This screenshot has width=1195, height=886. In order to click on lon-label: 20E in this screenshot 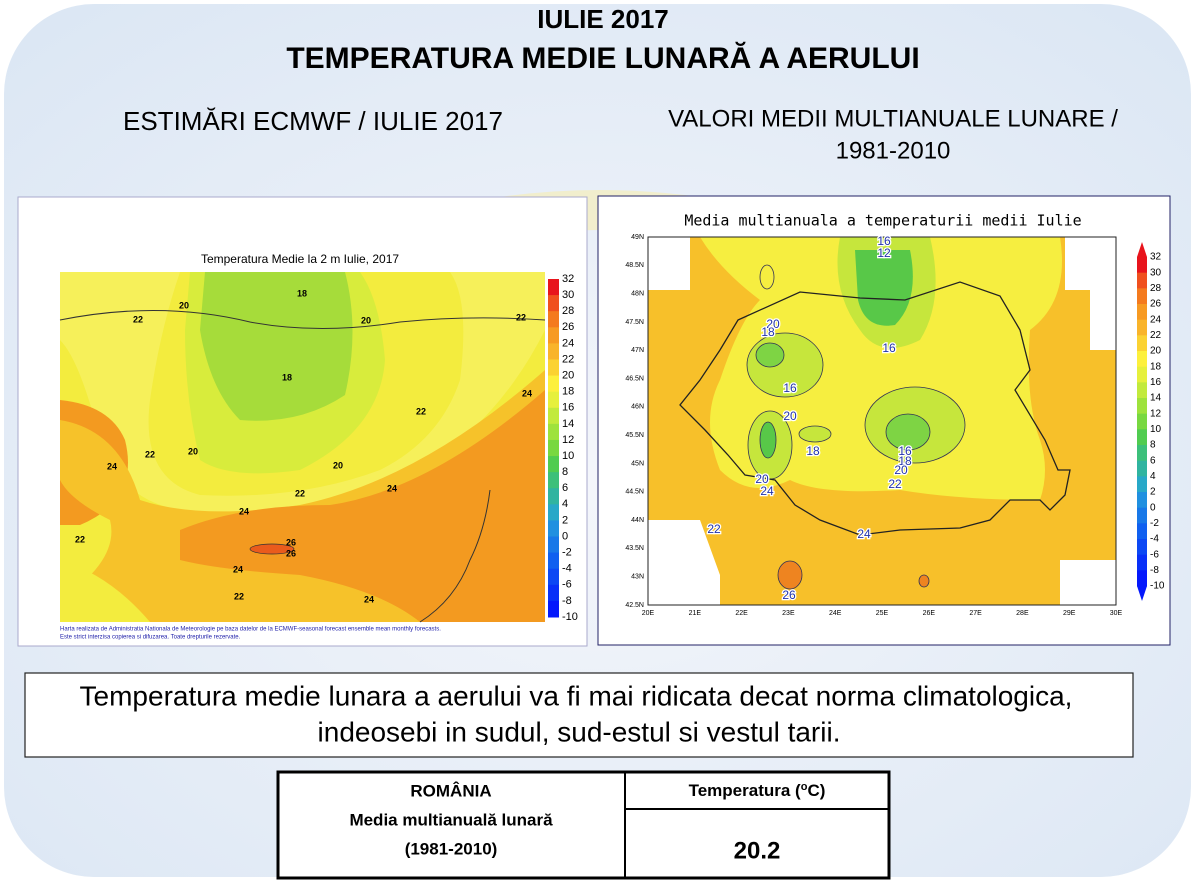, I will do `click(648, 613)`.